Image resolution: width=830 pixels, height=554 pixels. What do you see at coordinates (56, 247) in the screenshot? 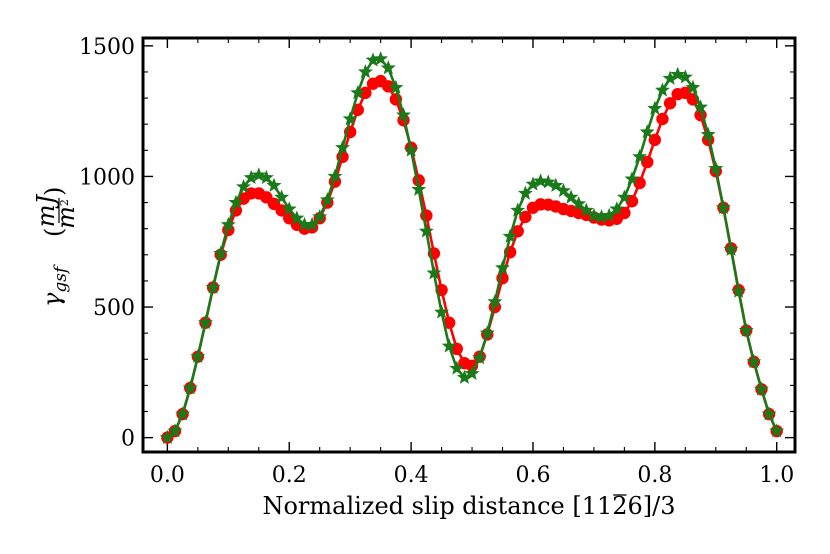
I see `y-axis-title: γgsf ( mJ m2 )` at bounding box center [56, 247].